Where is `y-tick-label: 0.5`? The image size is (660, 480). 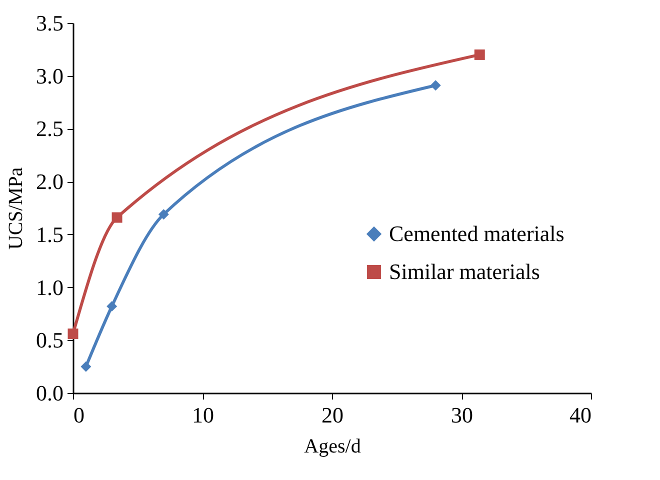
y-tick-label: 0.5 is located at coordinates (50, 340).